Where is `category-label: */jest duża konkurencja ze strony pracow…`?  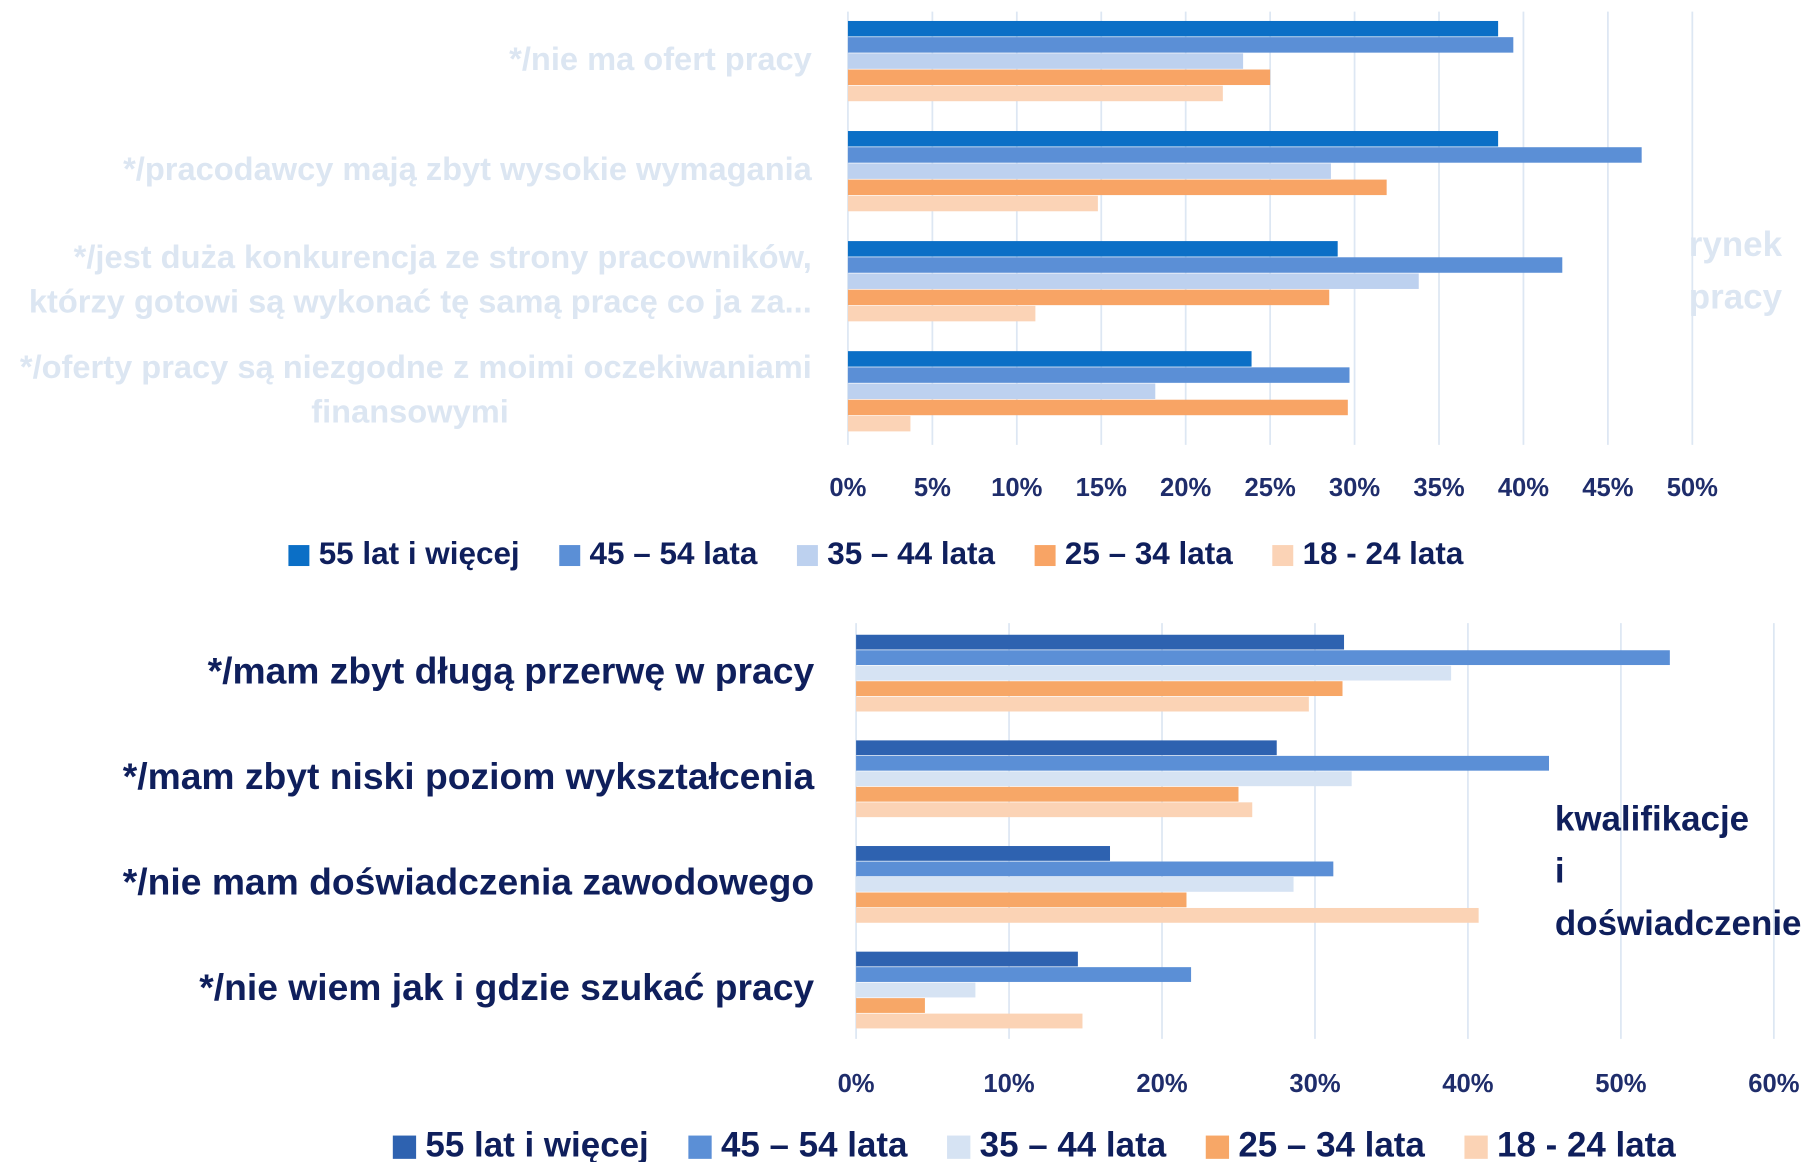 category-label: */jest duża konkurencja ze strony pracow… is located at coordinates (443, 256).